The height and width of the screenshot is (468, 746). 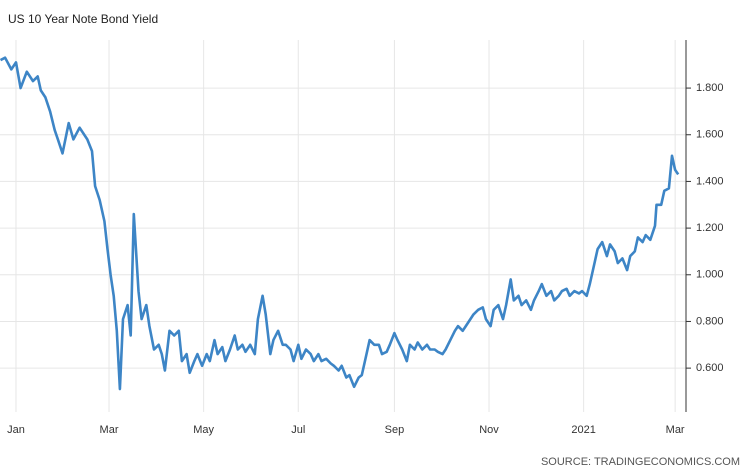 What do you see at coordinates (395, 430) in the screenshot?
I see `x-tick-label: Sep` at bounding box center [395, 430].